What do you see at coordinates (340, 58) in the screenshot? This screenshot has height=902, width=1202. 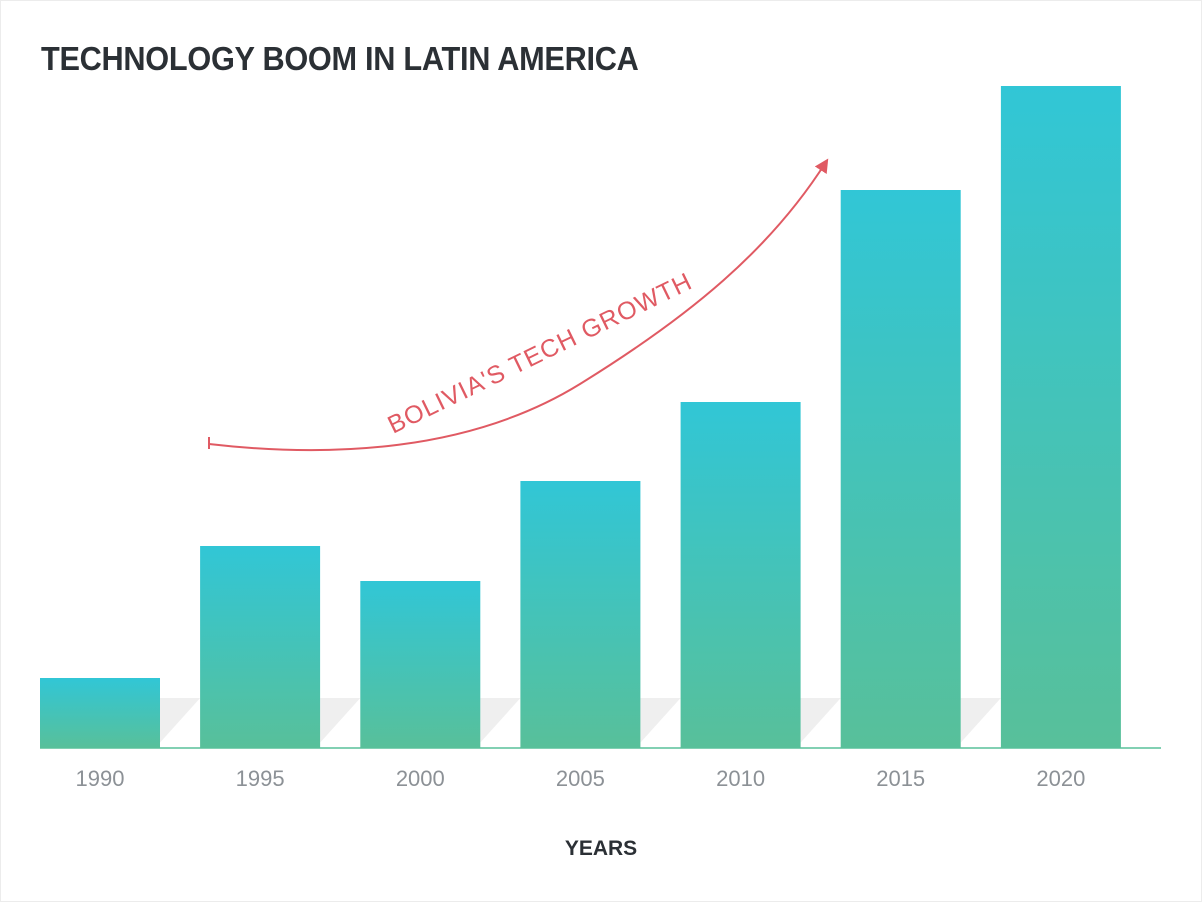 I see `chart-title: TECHNOLOGY BOOM IN LATIN AMERICA` at bounding box center [340, 58].